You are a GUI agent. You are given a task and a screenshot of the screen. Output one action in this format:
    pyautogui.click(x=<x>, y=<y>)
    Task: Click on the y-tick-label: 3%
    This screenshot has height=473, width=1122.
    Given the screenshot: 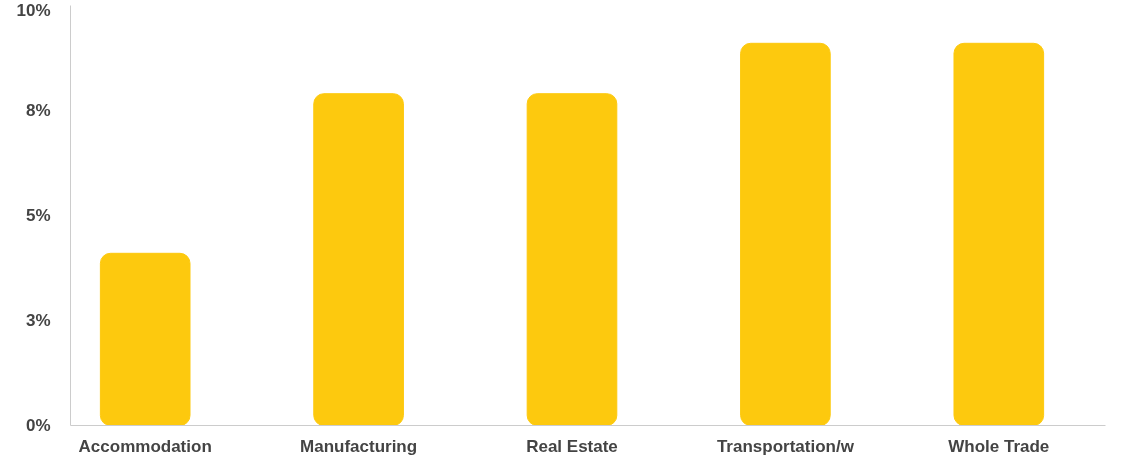 What is the action you would take?
    pyautogui.click(x=38, y=320)
    